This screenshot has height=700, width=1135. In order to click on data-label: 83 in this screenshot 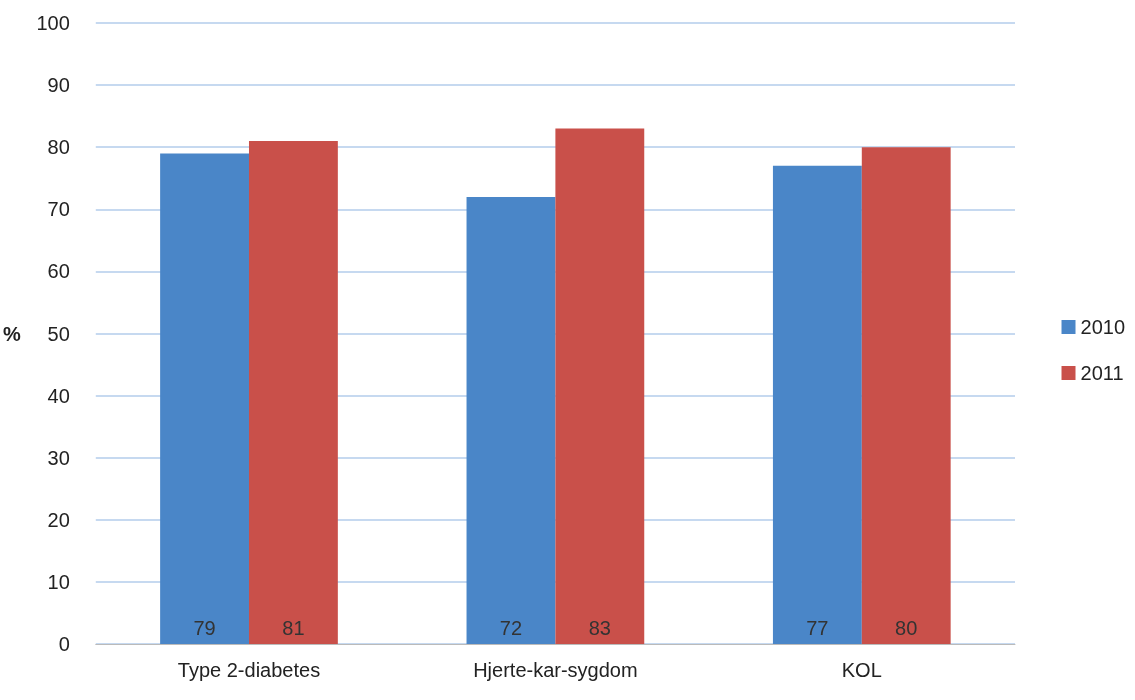, I will do `click(599, 628)`.